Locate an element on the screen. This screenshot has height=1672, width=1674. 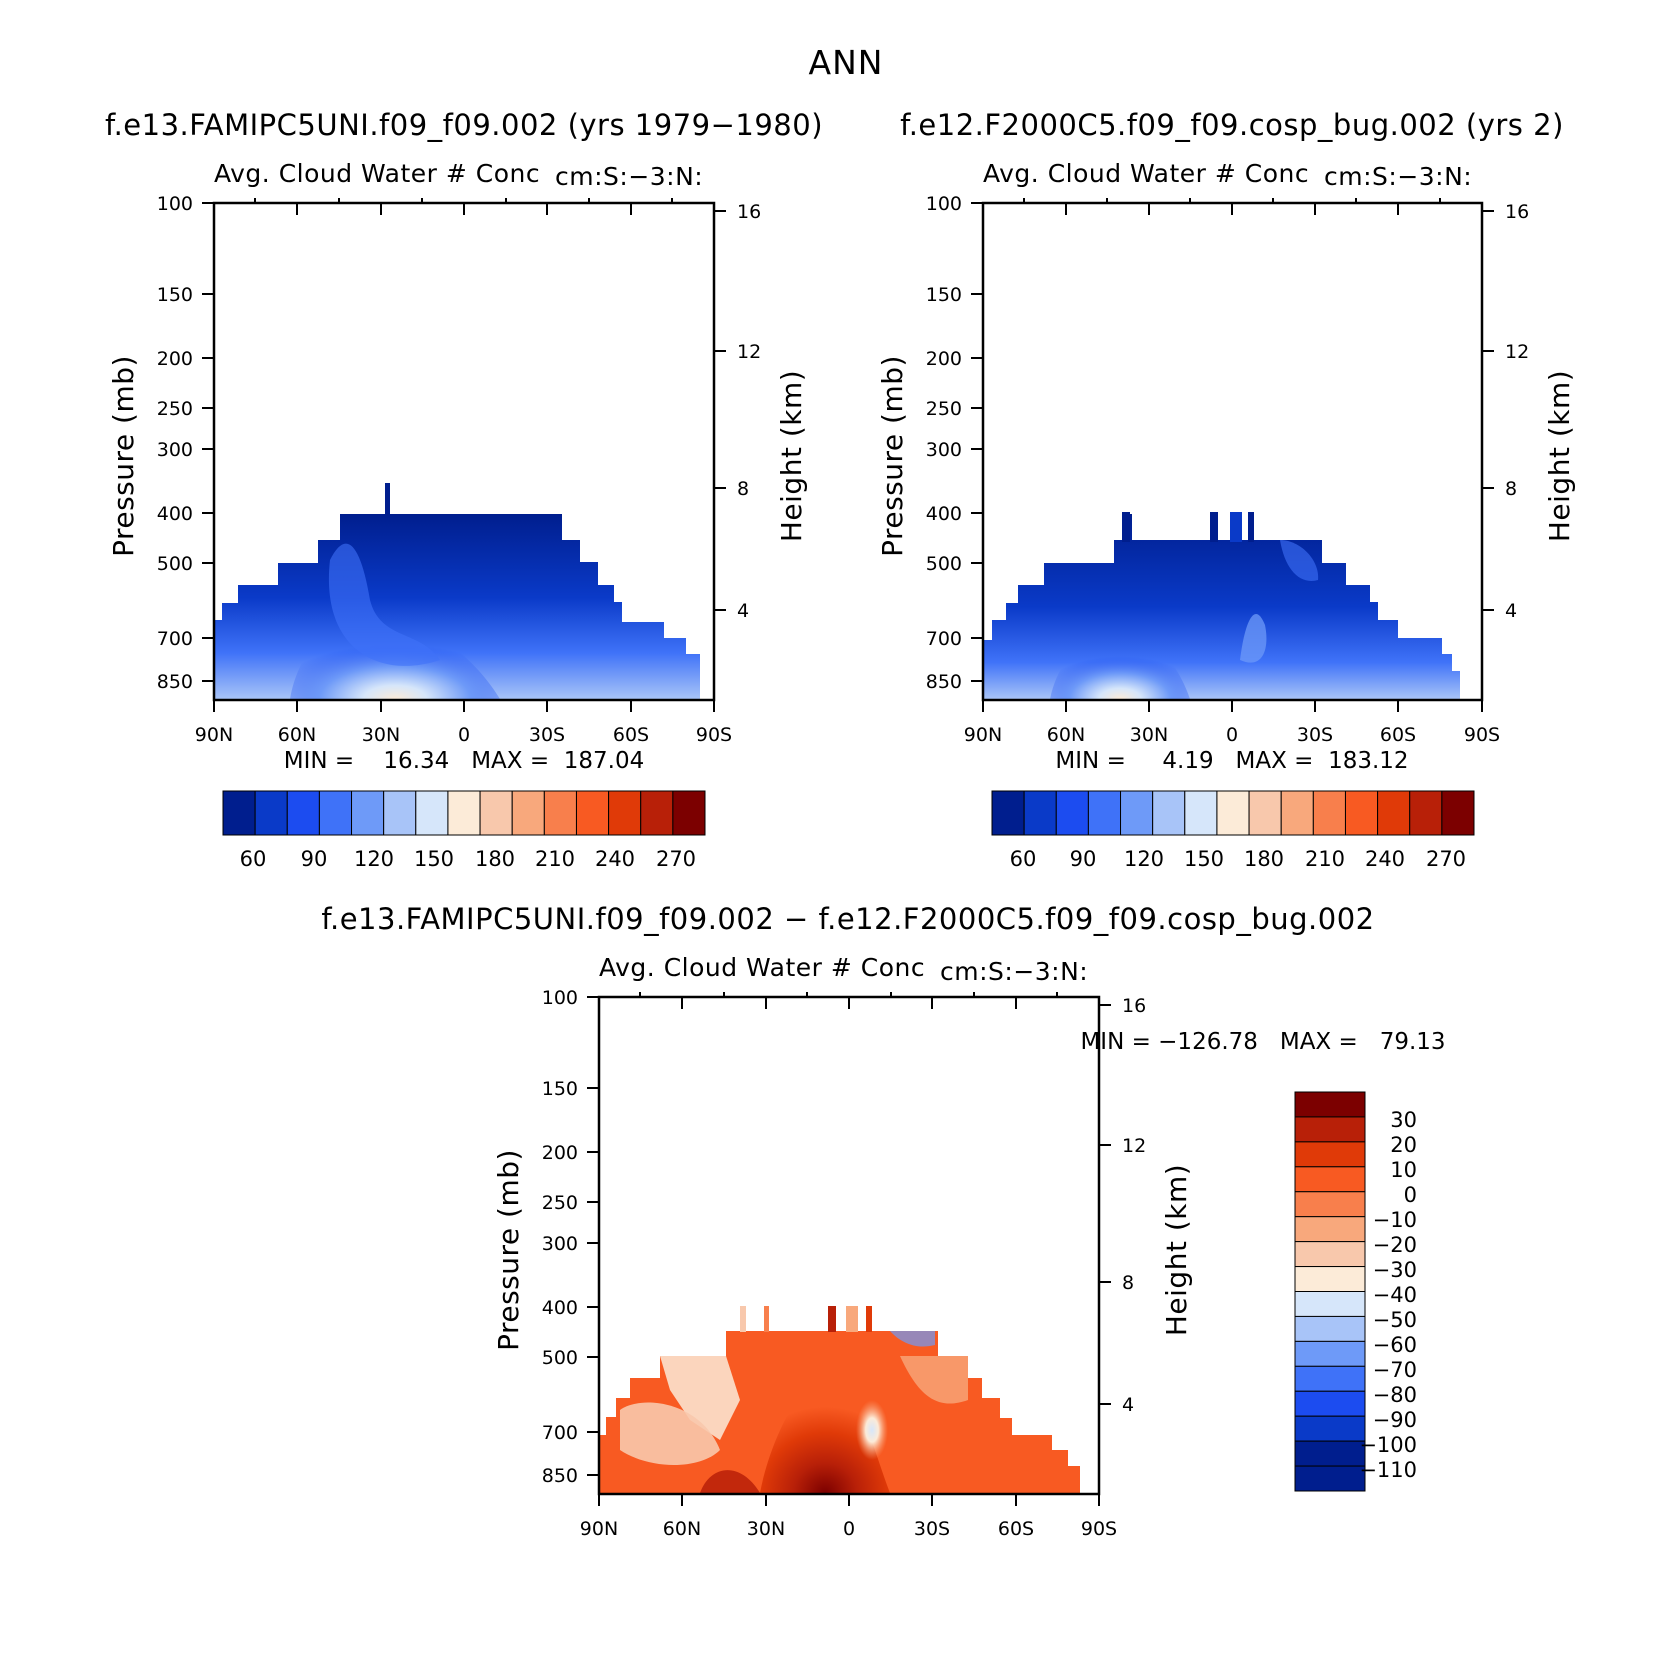
panel-1-y-axis-label: Pressure (mb) is located at coordinates (123, 456).